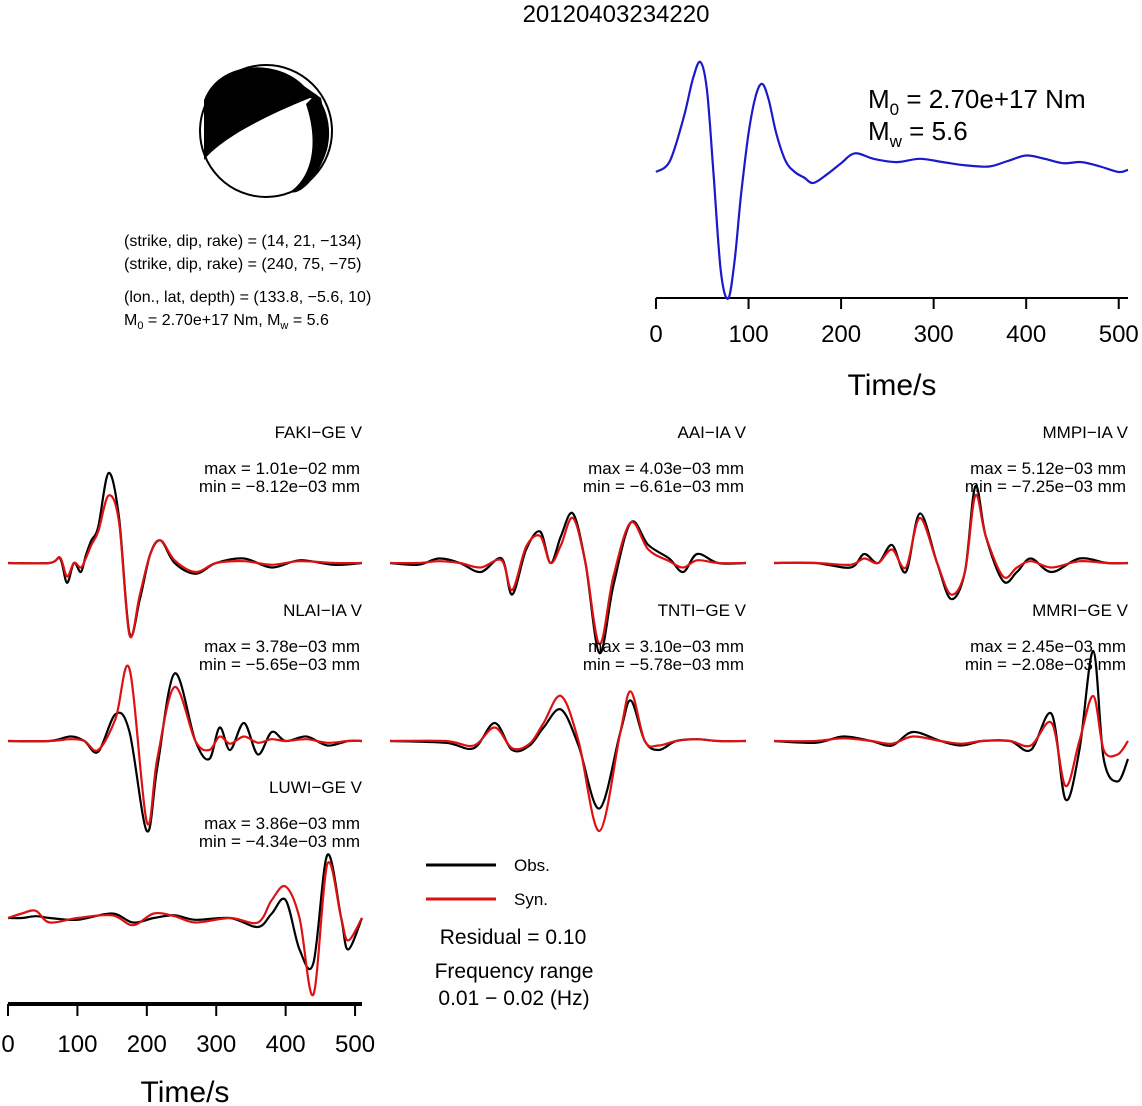 The height and width of the screenshot is (1106, 1142). I want to click on stf-curve, so click(892, 180).